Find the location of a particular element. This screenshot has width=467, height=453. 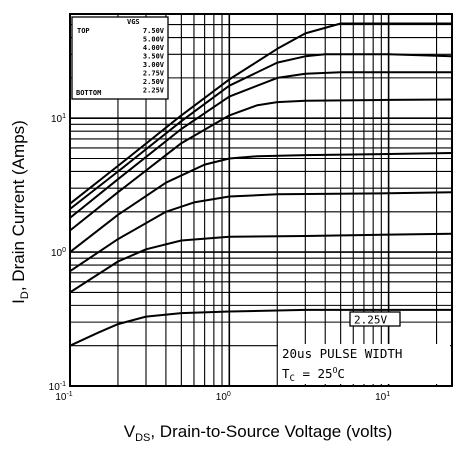

annotation-line2-sub: C is located at coordinates (292, 379).